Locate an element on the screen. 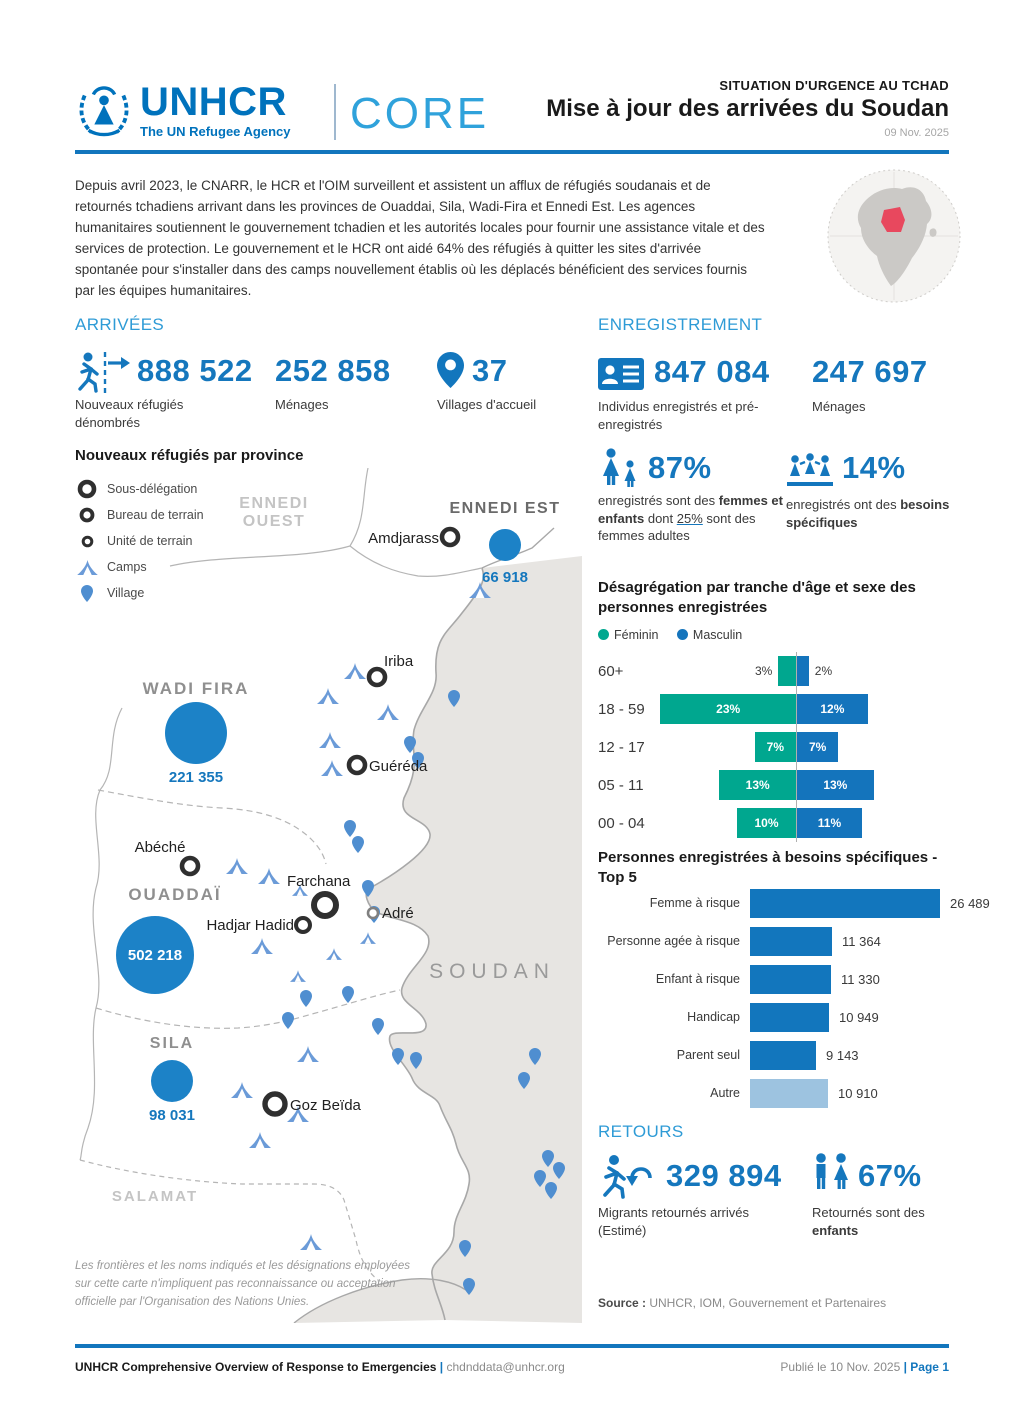 This screenshot has width=1024, height=1425. bubble-value-ennedi-est: 66 918 is located at coordinates (505, 577).